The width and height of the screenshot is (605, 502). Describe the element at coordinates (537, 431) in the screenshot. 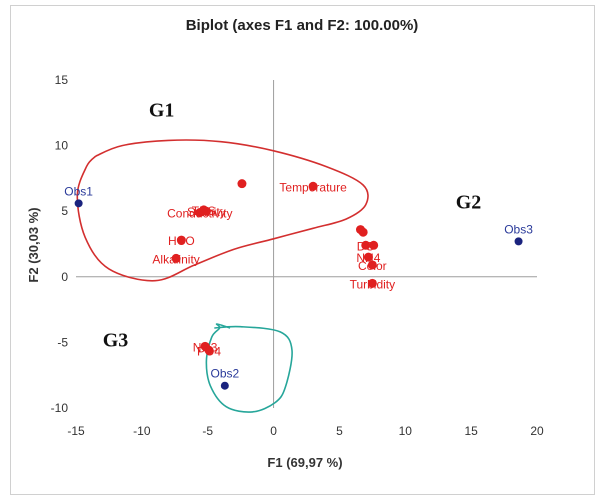

I see `x-tick-label: 20` at that location.